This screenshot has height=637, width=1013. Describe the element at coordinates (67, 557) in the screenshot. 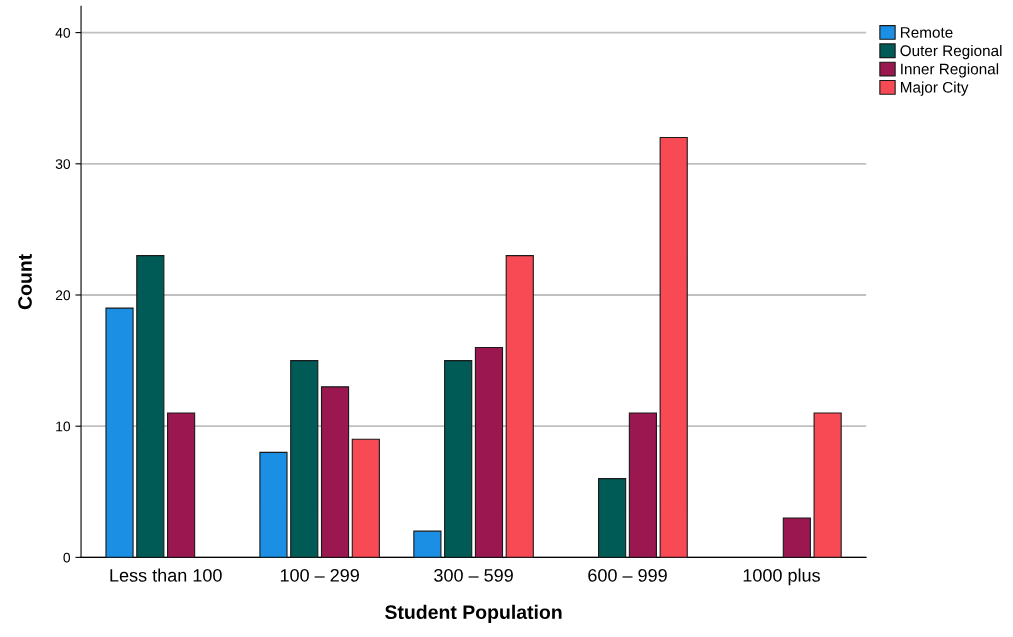

I see `y-tick-label: 0` at that location.